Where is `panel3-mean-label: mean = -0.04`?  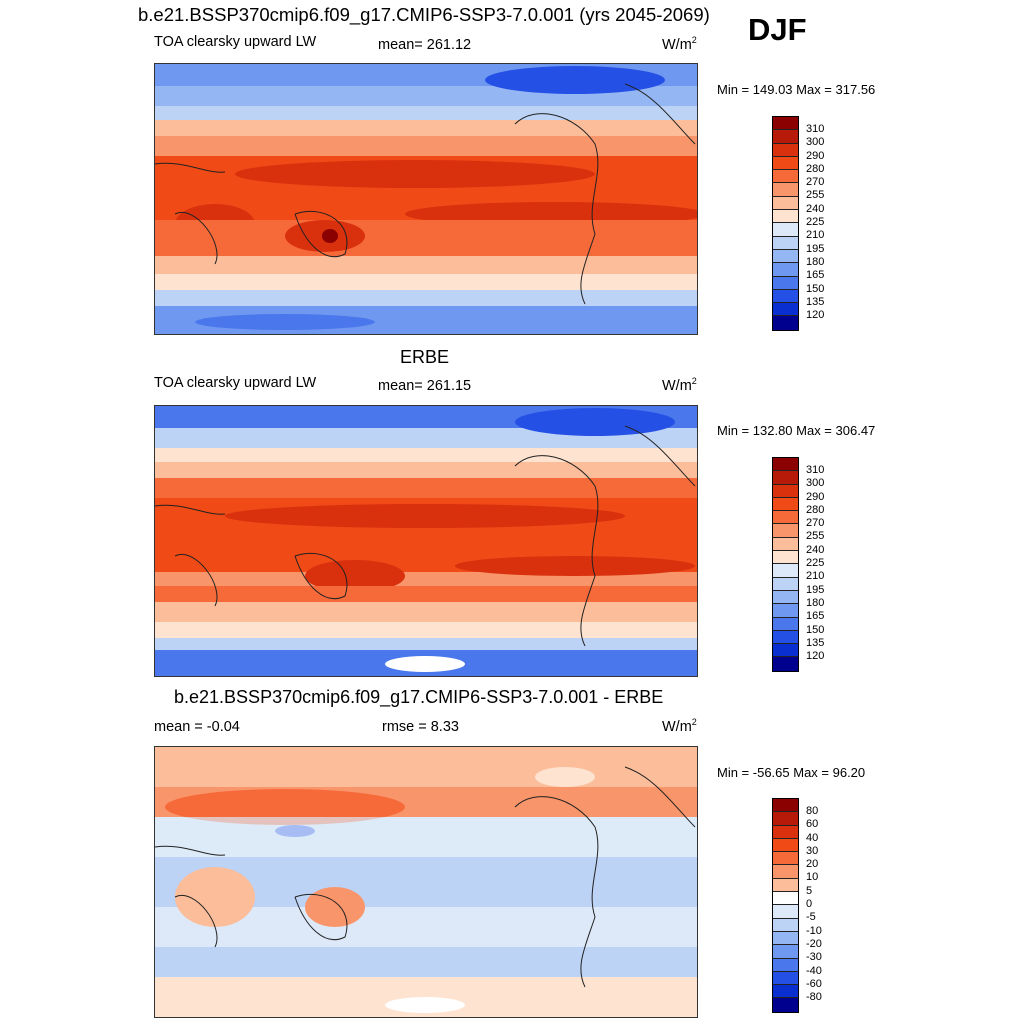
panel3-mean-label: mean = -0.04 is located at coordinates (197, 727).